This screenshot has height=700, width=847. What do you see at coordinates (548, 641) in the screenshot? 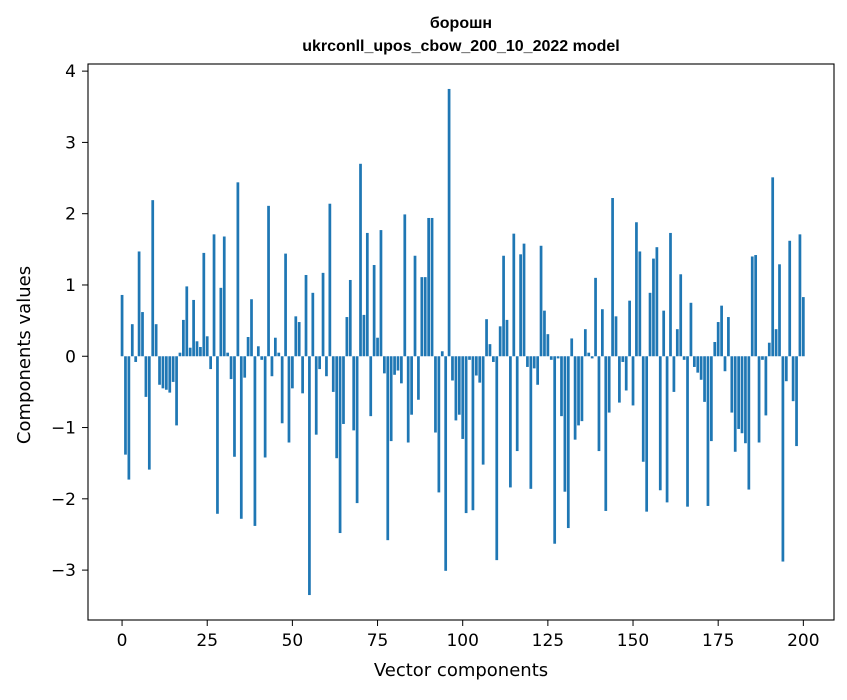
I see `x-tick-label: 125` at bounding box center [548, 641].